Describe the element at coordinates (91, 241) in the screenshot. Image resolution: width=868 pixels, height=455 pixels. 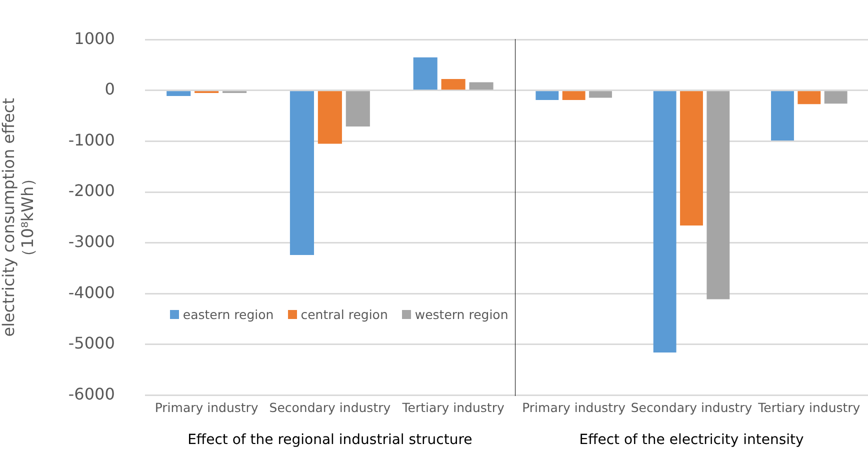
I see `y-tick-label: -3000` at that location.